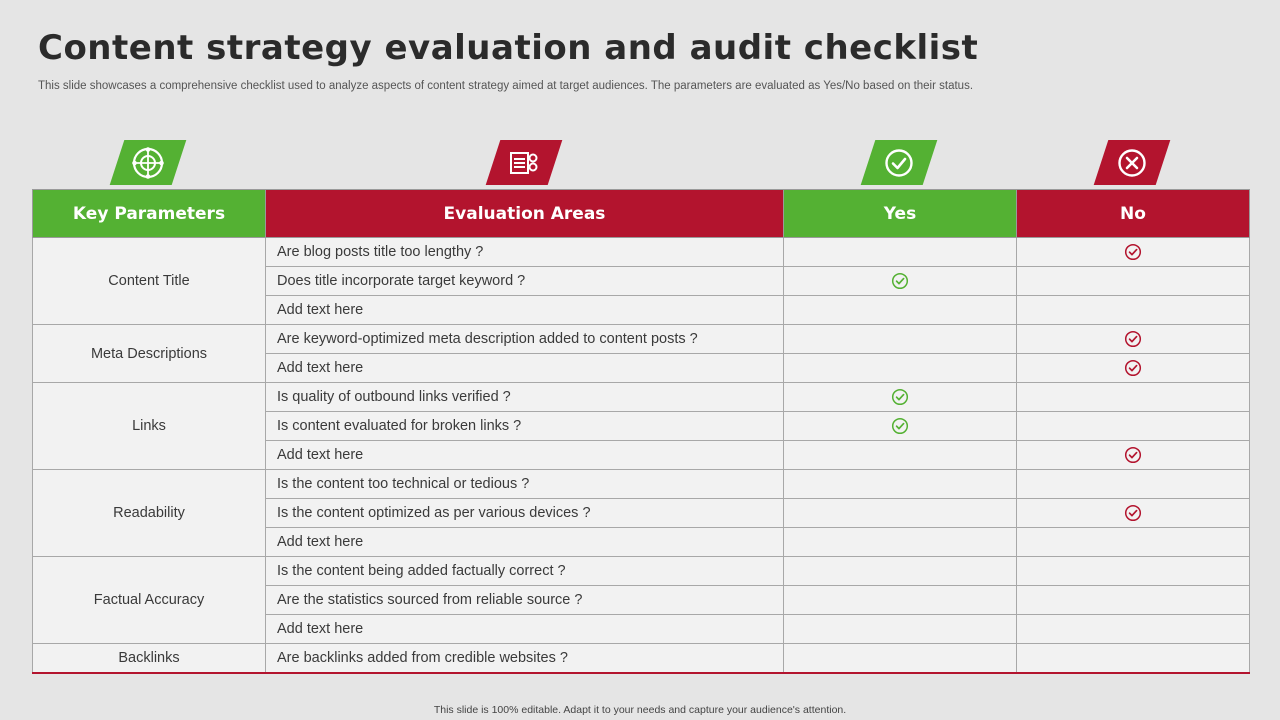  Describe the element at coordinates (149, 600) in the screenshot. I see `key-parameter-cell: Factual Accuracy` at that location.